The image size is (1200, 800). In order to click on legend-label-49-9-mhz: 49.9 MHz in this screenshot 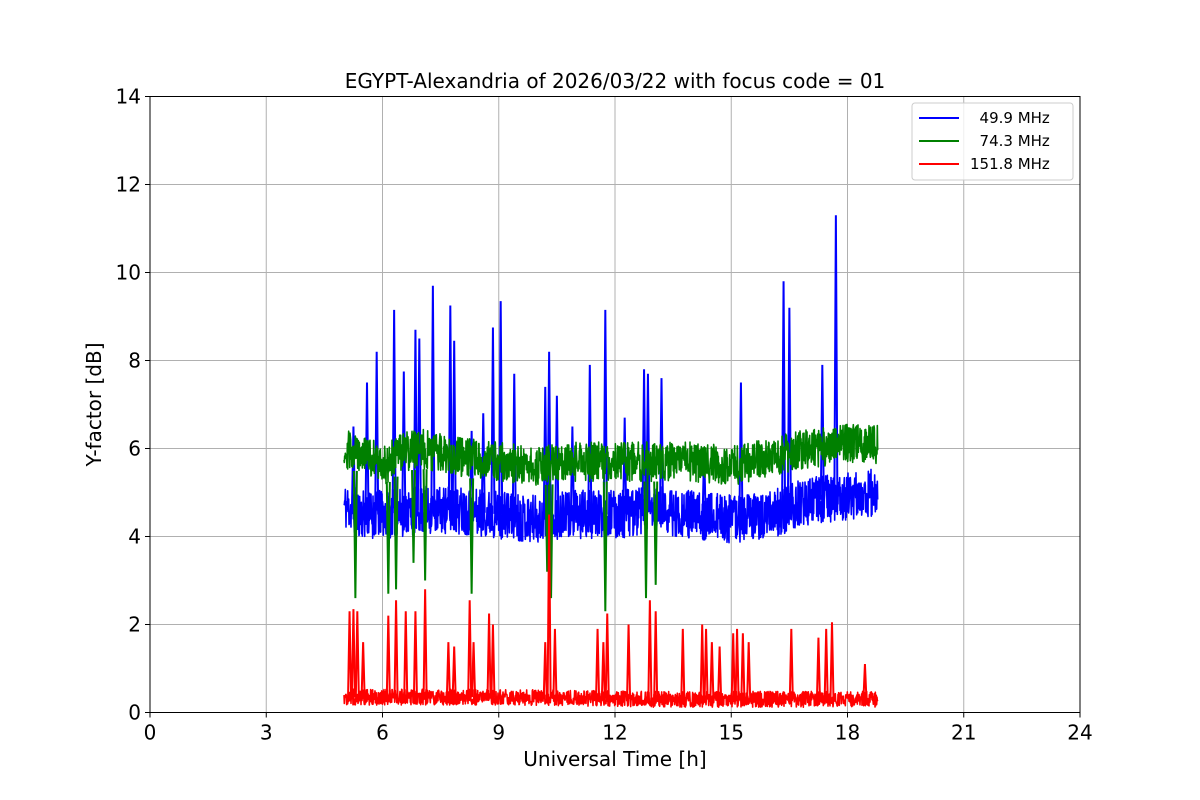, I will do `click(1010, 118)`.